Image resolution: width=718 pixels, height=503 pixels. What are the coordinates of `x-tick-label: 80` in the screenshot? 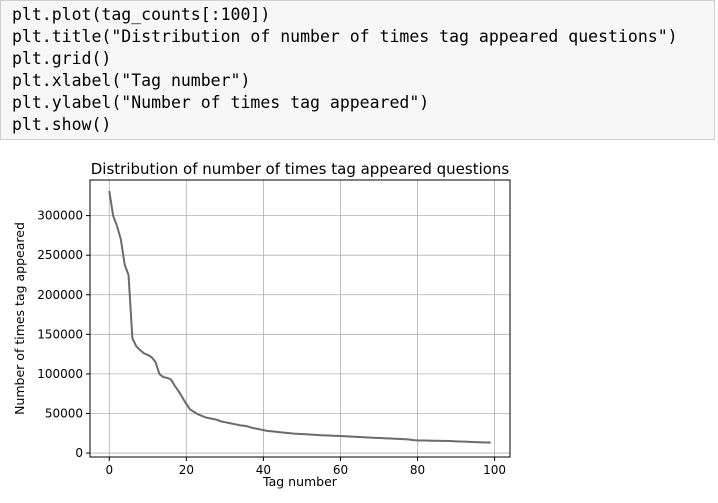 It's located at (417, 470).